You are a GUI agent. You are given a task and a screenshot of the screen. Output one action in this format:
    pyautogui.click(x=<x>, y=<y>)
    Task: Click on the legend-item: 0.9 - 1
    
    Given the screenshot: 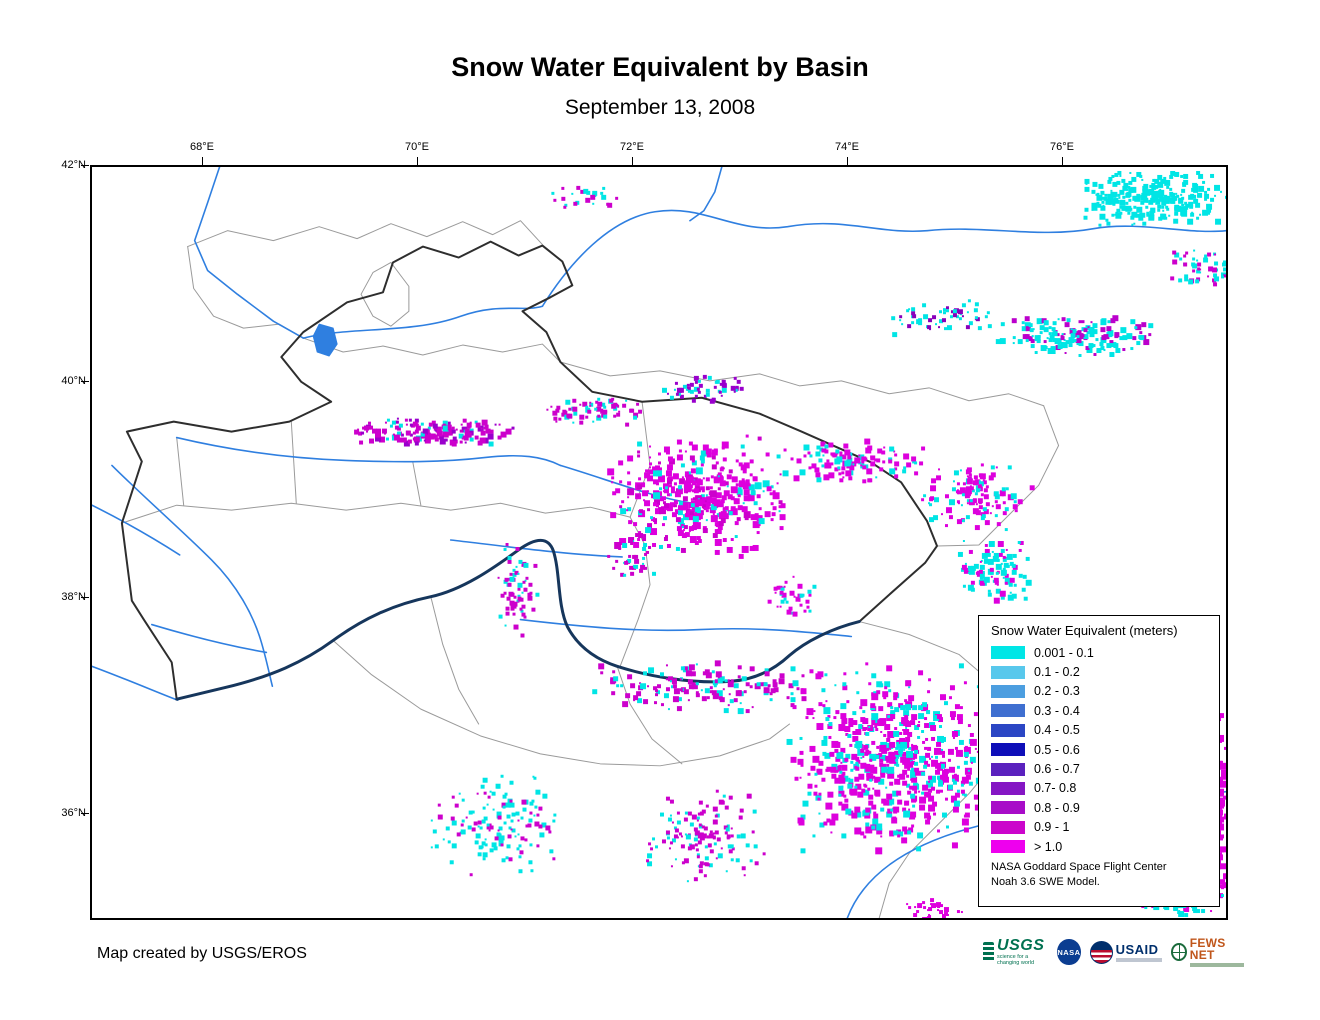 What is the action you would take?
    pyautogui.click(x=1100, y=827)
    